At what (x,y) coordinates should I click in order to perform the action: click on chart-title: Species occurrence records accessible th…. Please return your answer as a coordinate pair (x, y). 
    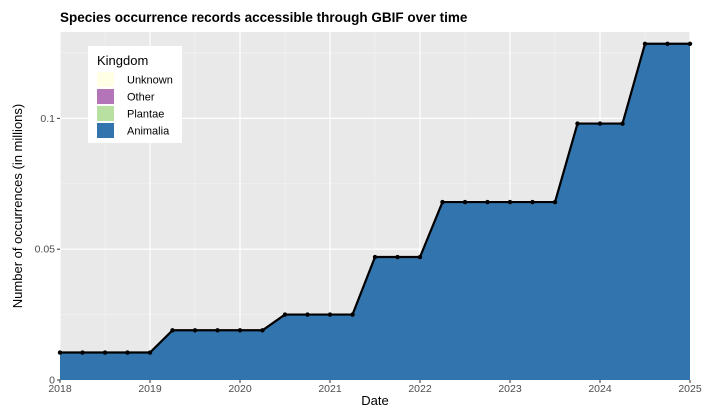
    Looking at the image, I should click on (264, 17).